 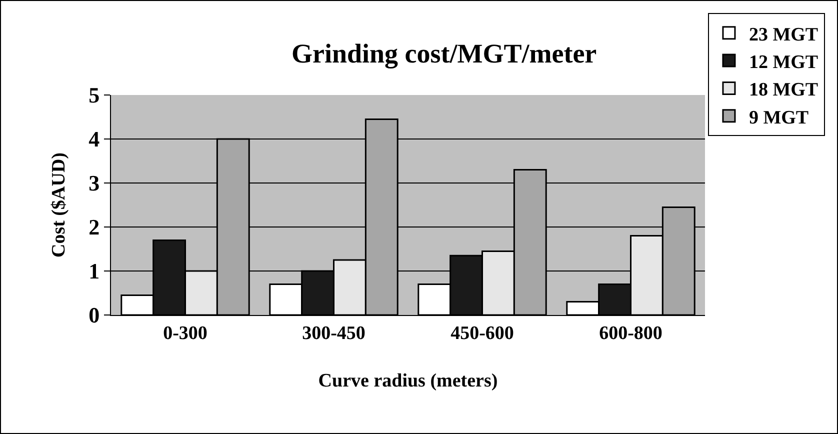 I want to click on y-tick-label: 4, so click(x=94, y=139).